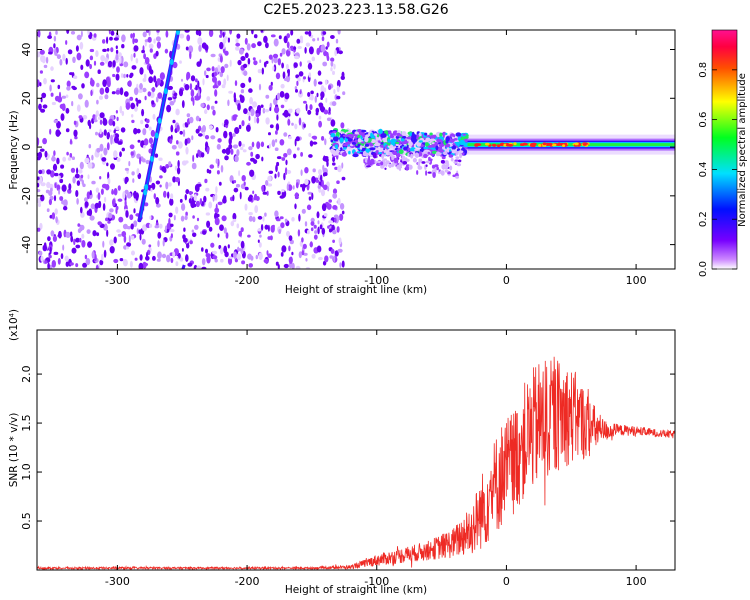 The image size is (750, 600). What do you see at coordinates (703, 70) in the screenshot?
I see `colorbar-tick-label: 0.8` at bounding box center [703, 70].